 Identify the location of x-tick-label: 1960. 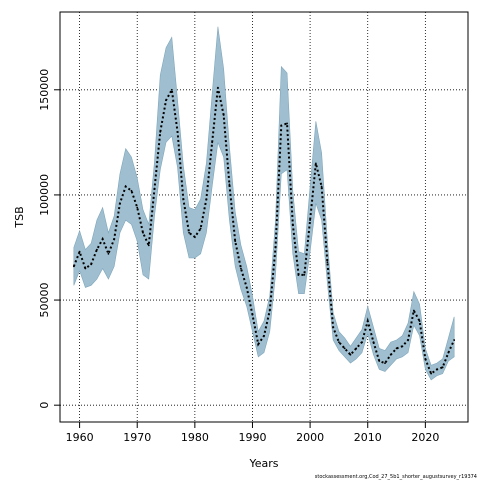
(80, 437).